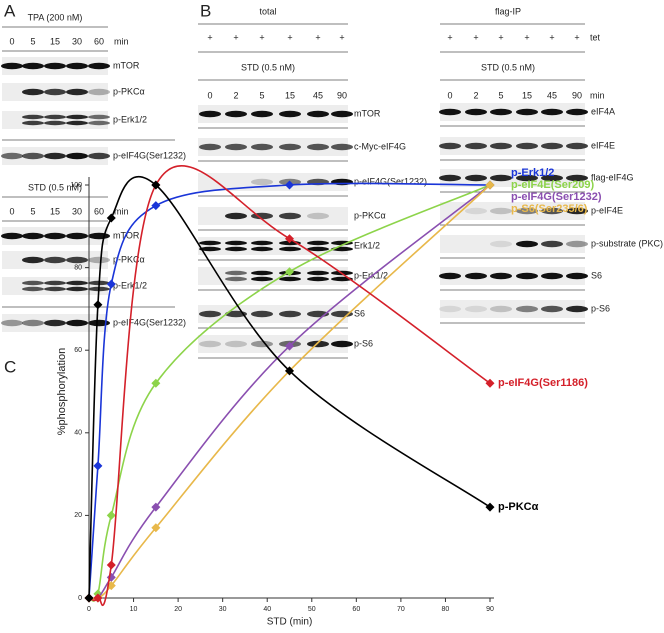  What do you see at coordinates (612, 177) in the screenshot?
I see `row-label: flag-eIF4G` at bounding box center [612, 177].